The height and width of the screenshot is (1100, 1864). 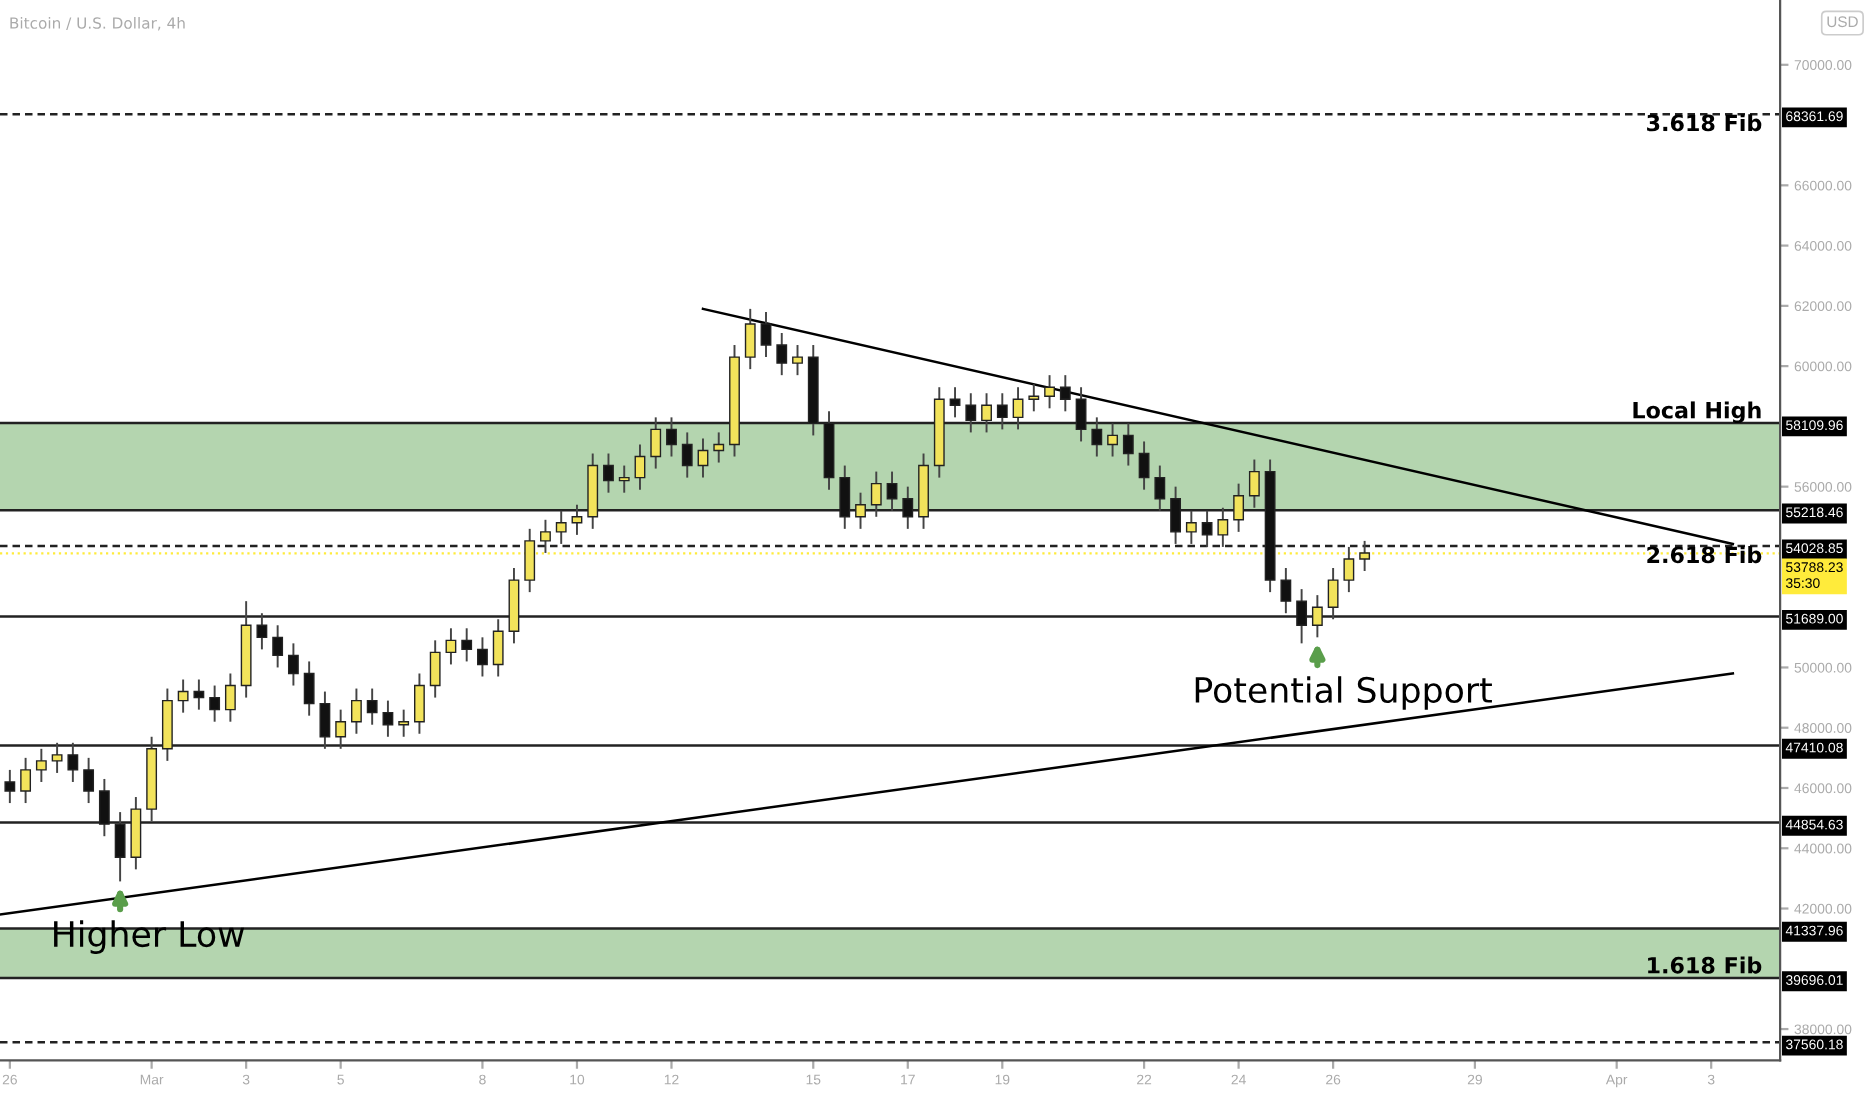 What do you see at coordinates (1704, 123) in the screenshot?
I see `annotation: 3.618 Fib` at bounding box center [1704, 123].